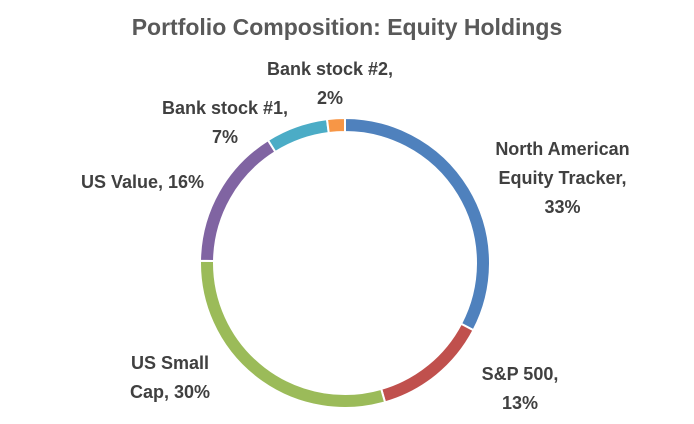 The image size is (694, 424). Describe the element at coordinates (347, 27) in the screenshot. I see `chart-title: Portfolio Composition: Equity Holdings` at that location.